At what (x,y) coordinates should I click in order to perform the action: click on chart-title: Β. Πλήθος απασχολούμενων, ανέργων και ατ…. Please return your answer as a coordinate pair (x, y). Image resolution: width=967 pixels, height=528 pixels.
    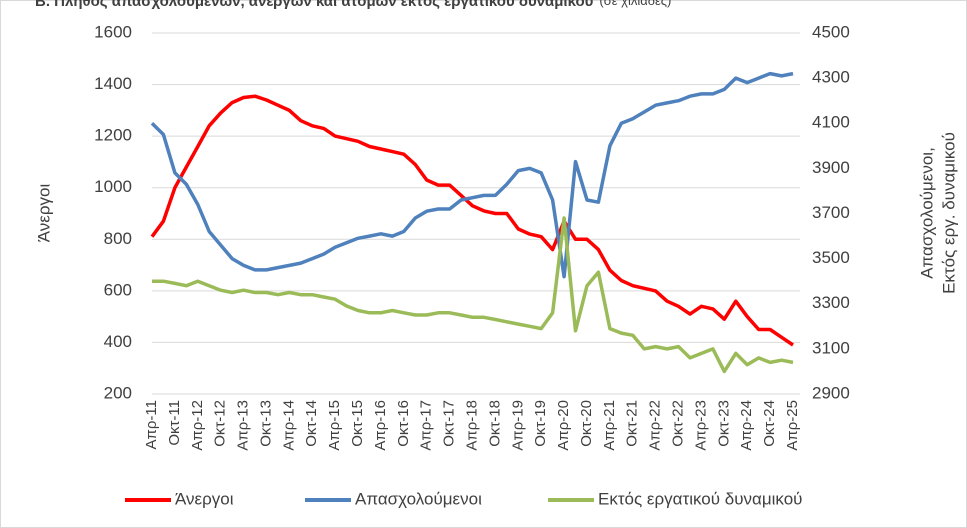
    Looking at the image, I should click on (353, 5).